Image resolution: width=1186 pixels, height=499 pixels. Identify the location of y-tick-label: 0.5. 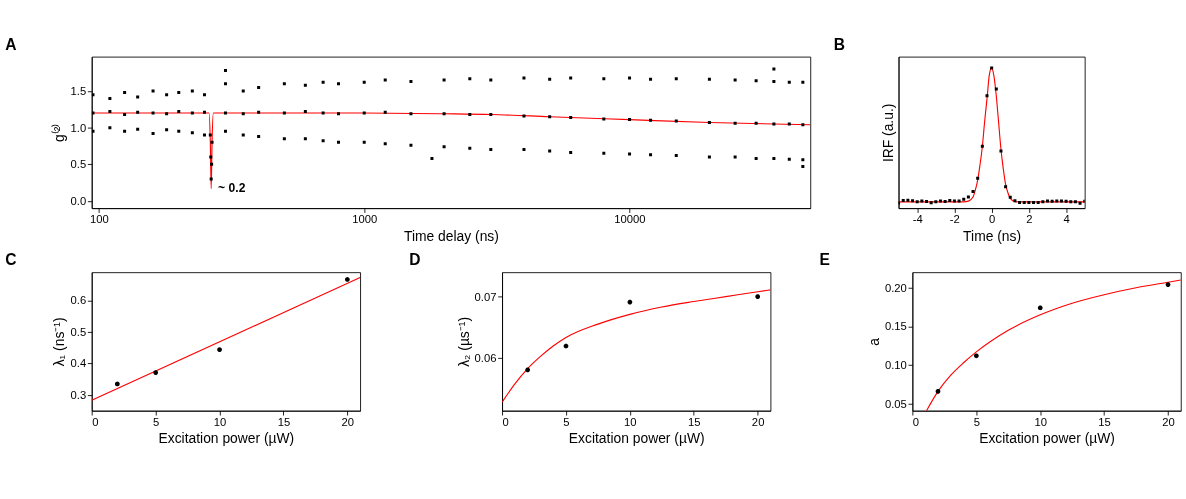
(78, 164).